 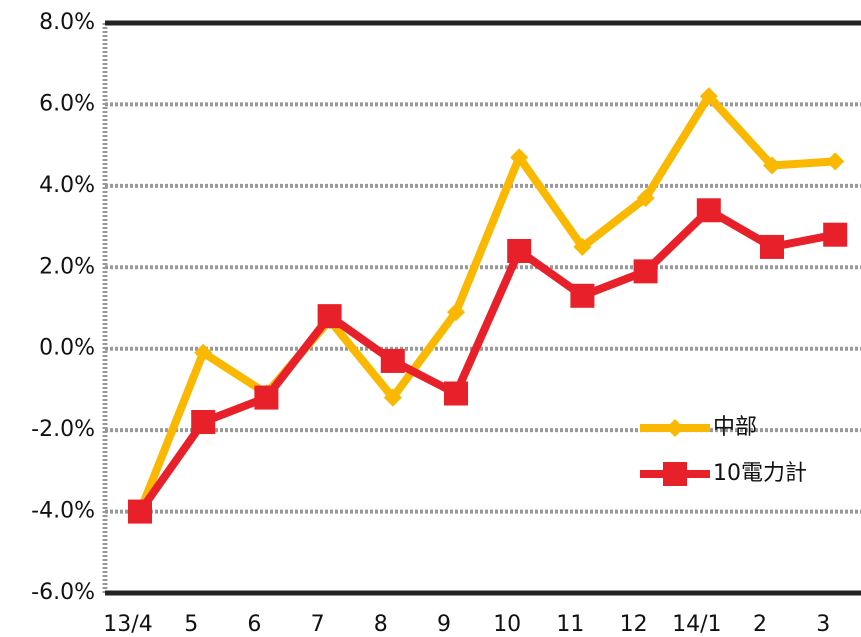 I want to click on x-tick-label: 2, so click(x=760, y=624).